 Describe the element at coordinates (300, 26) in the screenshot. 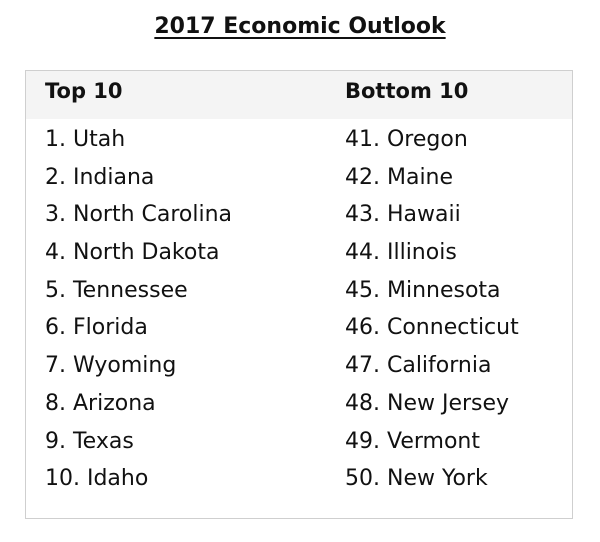

I see `page-title: 2017 Economic Outlook` at that location.